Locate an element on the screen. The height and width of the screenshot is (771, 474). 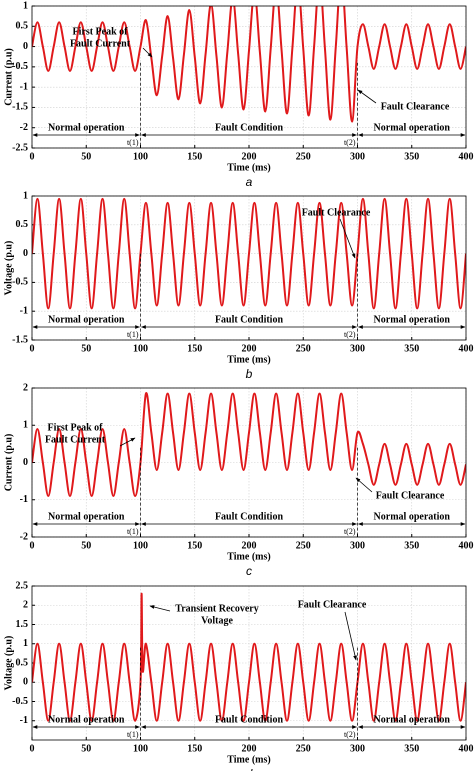
y-tick-label: -2.5 is located at coordinates (20, 147).